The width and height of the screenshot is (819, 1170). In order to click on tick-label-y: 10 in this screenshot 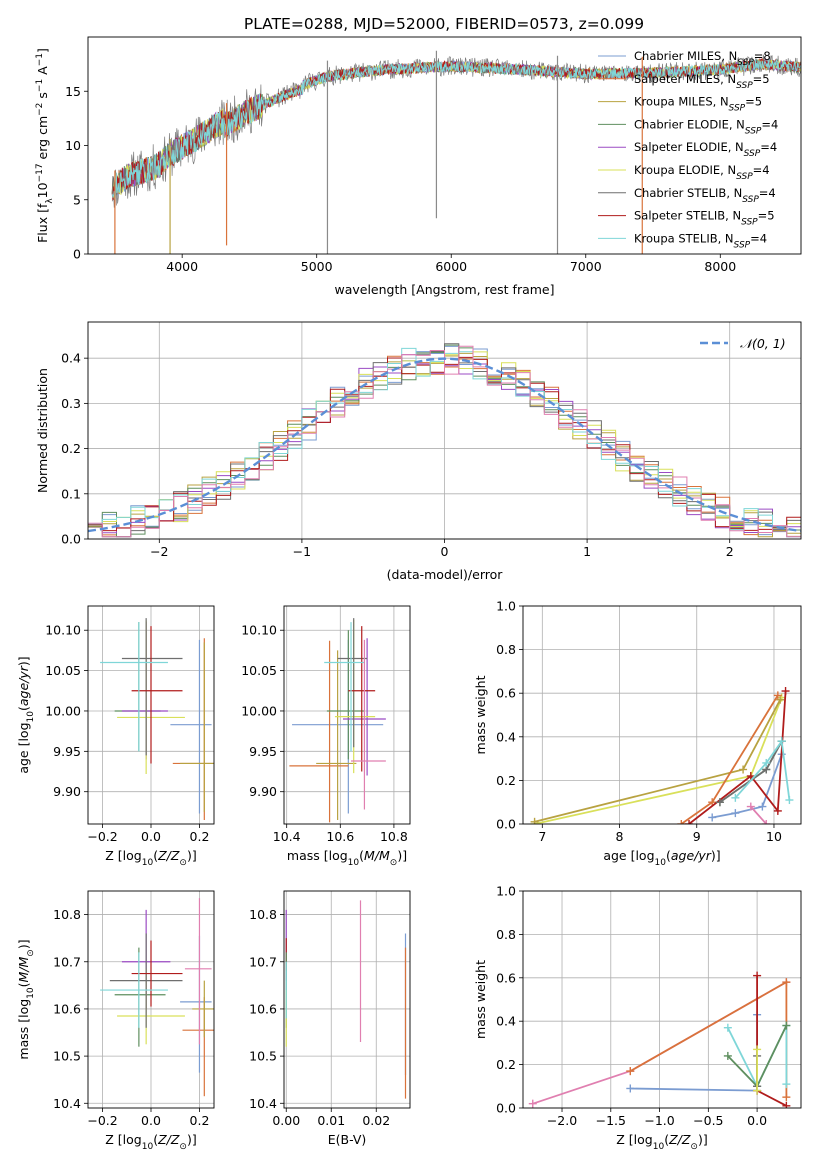, I will do `click(73, 145)`.